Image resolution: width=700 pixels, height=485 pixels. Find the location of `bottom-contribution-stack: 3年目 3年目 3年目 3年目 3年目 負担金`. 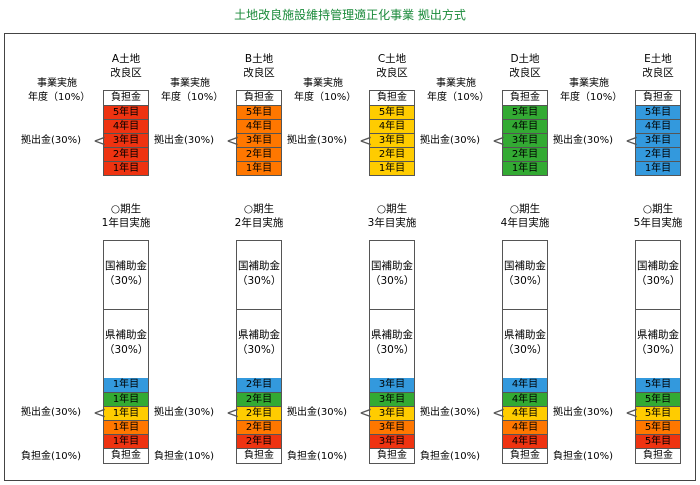

bottom-contribution-stack: 3年目 3年目 3年目 3年目 3年目 負担金 is located at coordinates (392, 421).